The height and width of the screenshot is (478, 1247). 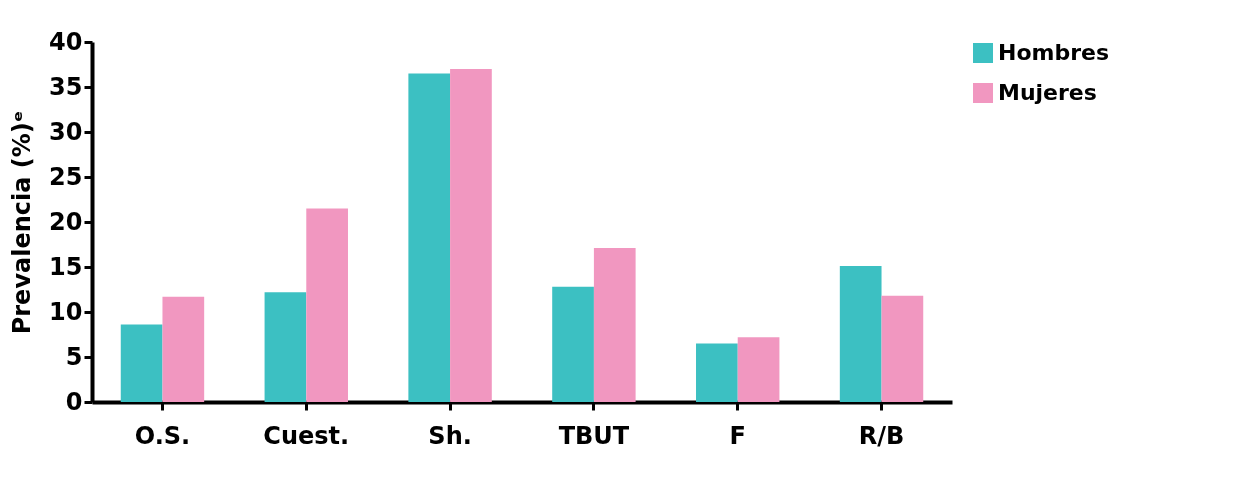 What do you see at coordinates (737, 435) in the screenshot?
I see `x-tick-label: F` at bounding box center [737, 435].